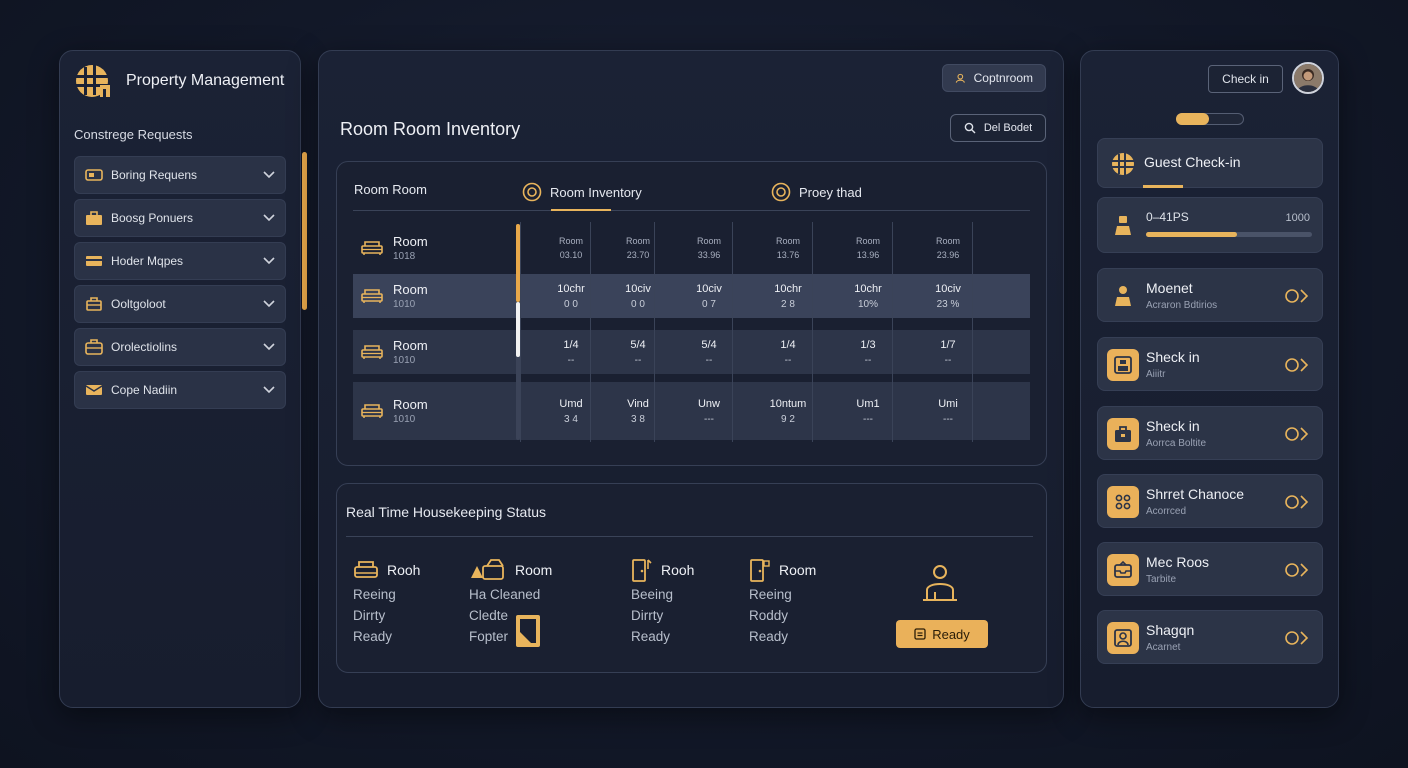 The height and width of the screenshot is (768, 1408). What do you see at coordinates (816, 192) in the screenshot?
I see `tab-property: Proey thad` at bounding box center [816, 192].